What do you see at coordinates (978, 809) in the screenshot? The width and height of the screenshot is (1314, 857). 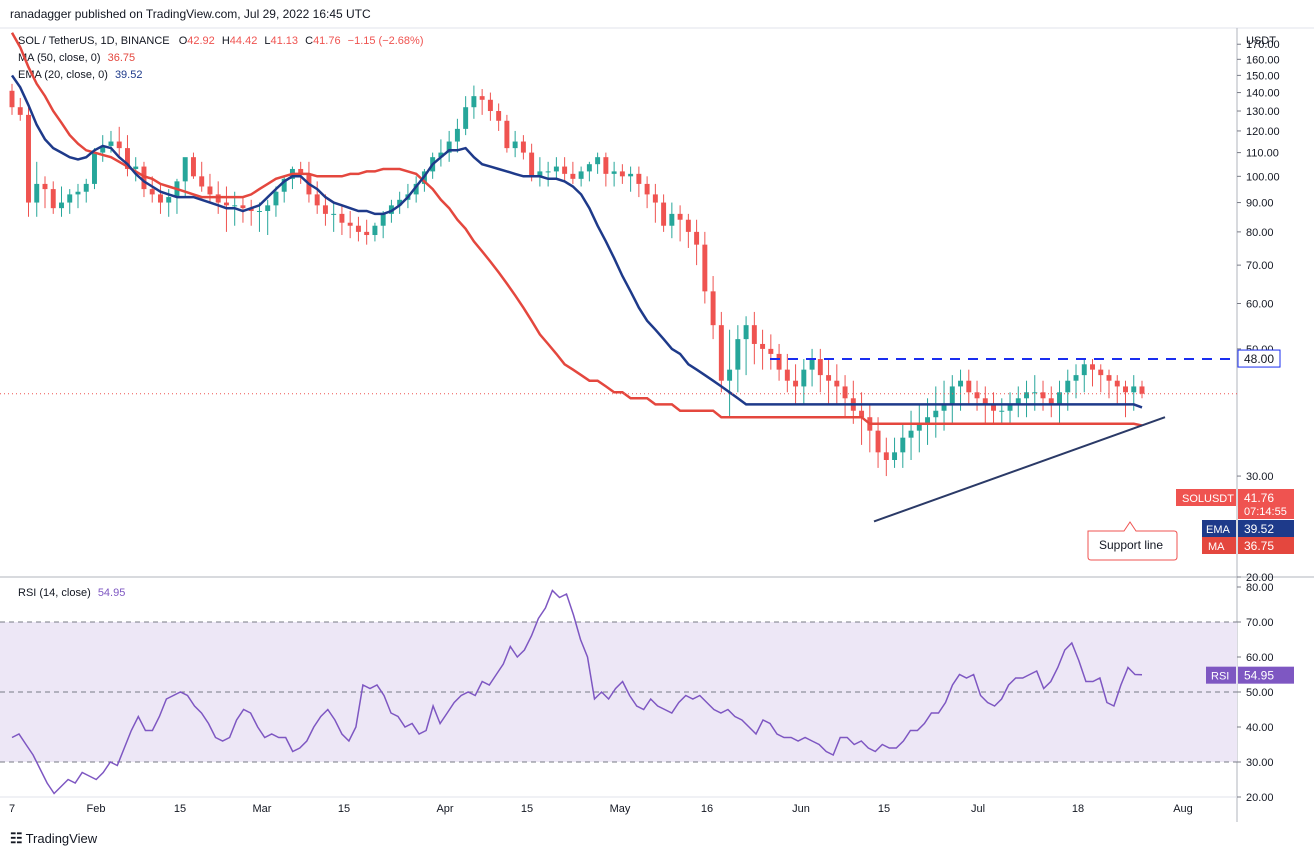 I see `time-tick-label: Jul` at bounding box center [978, 809].